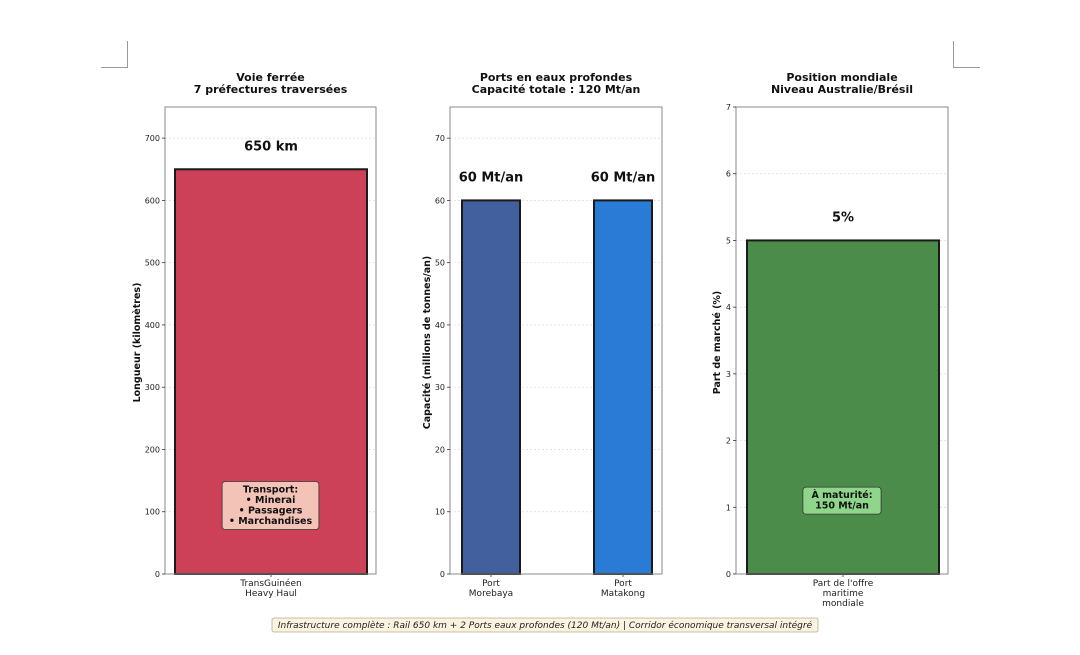 The width and height of the screenshot is (1080, 655). I want to click on x-tick-label: maritime, so click(843, 594).